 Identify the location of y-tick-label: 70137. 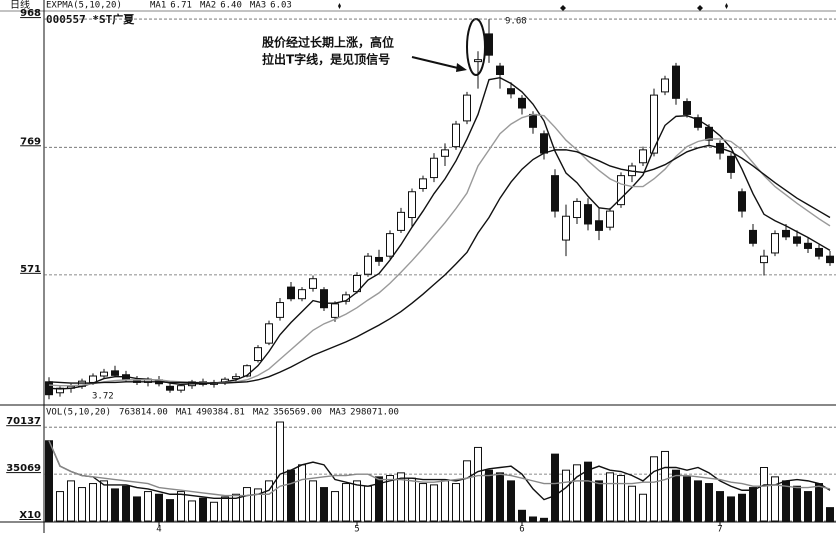
(23, 421).